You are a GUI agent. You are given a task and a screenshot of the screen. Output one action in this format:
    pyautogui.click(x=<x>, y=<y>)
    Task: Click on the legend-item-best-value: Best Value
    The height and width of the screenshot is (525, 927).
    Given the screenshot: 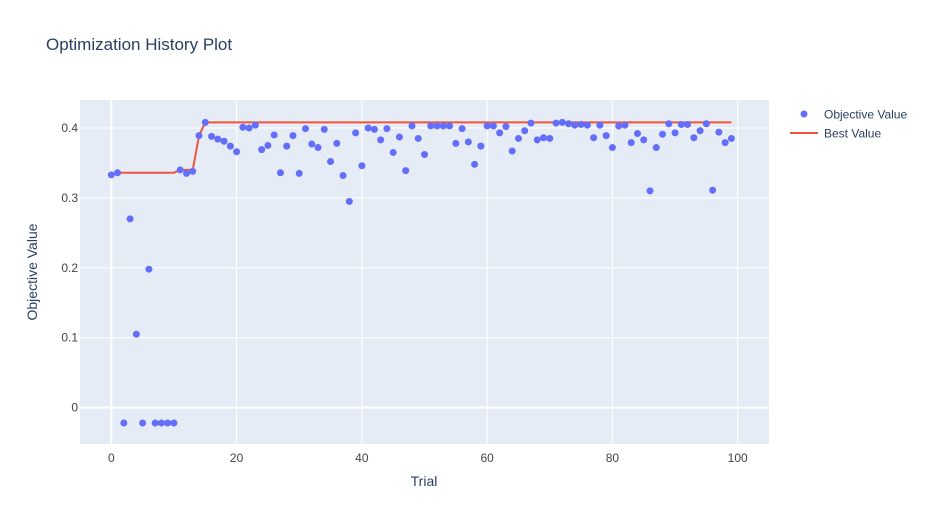 What is the action you would take?
    pyautogui.click(x=835, y=134)
    